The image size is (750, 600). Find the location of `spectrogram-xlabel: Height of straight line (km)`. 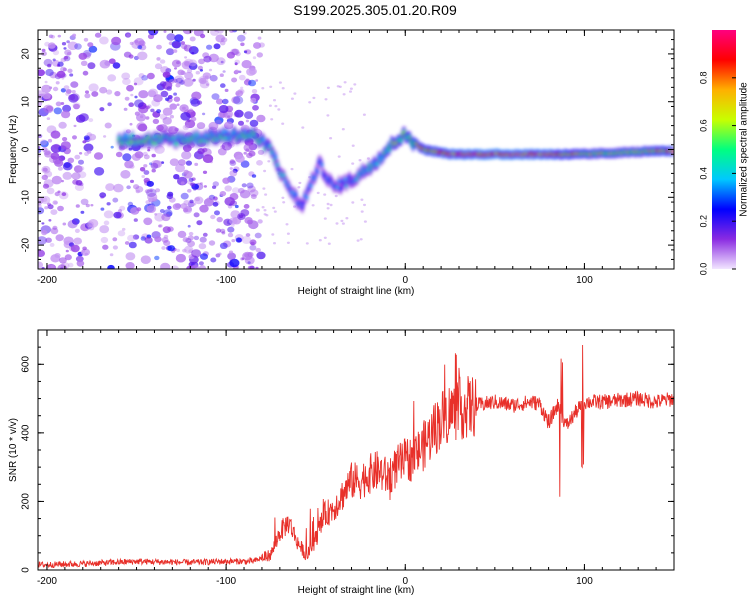

spectrogram-xlabel: Height of straight line (km) is located at coordinates (356, 291).